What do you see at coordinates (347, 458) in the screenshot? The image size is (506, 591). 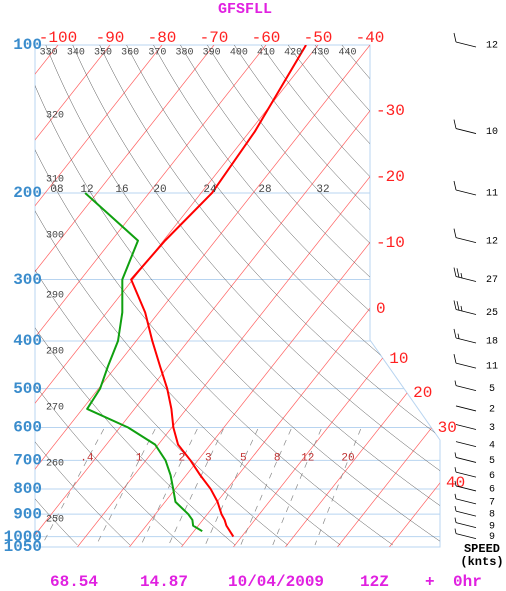 I see `mixing-ratio-label: 20` at bounding box center [347, 458].